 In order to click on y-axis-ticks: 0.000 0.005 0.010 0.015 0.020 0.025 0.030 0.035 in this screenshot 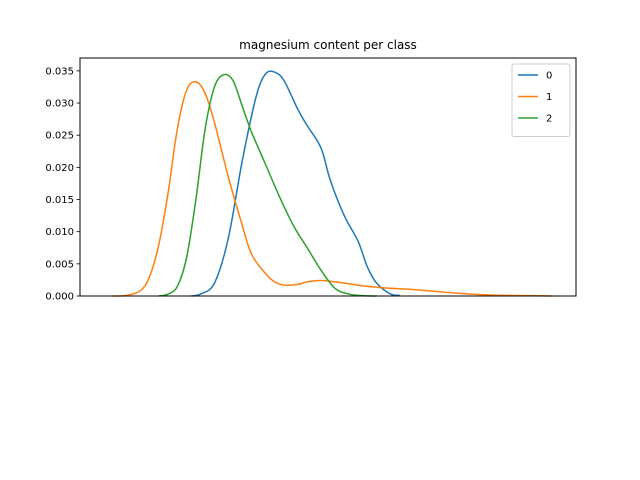, I will do `click(62, 184)`.